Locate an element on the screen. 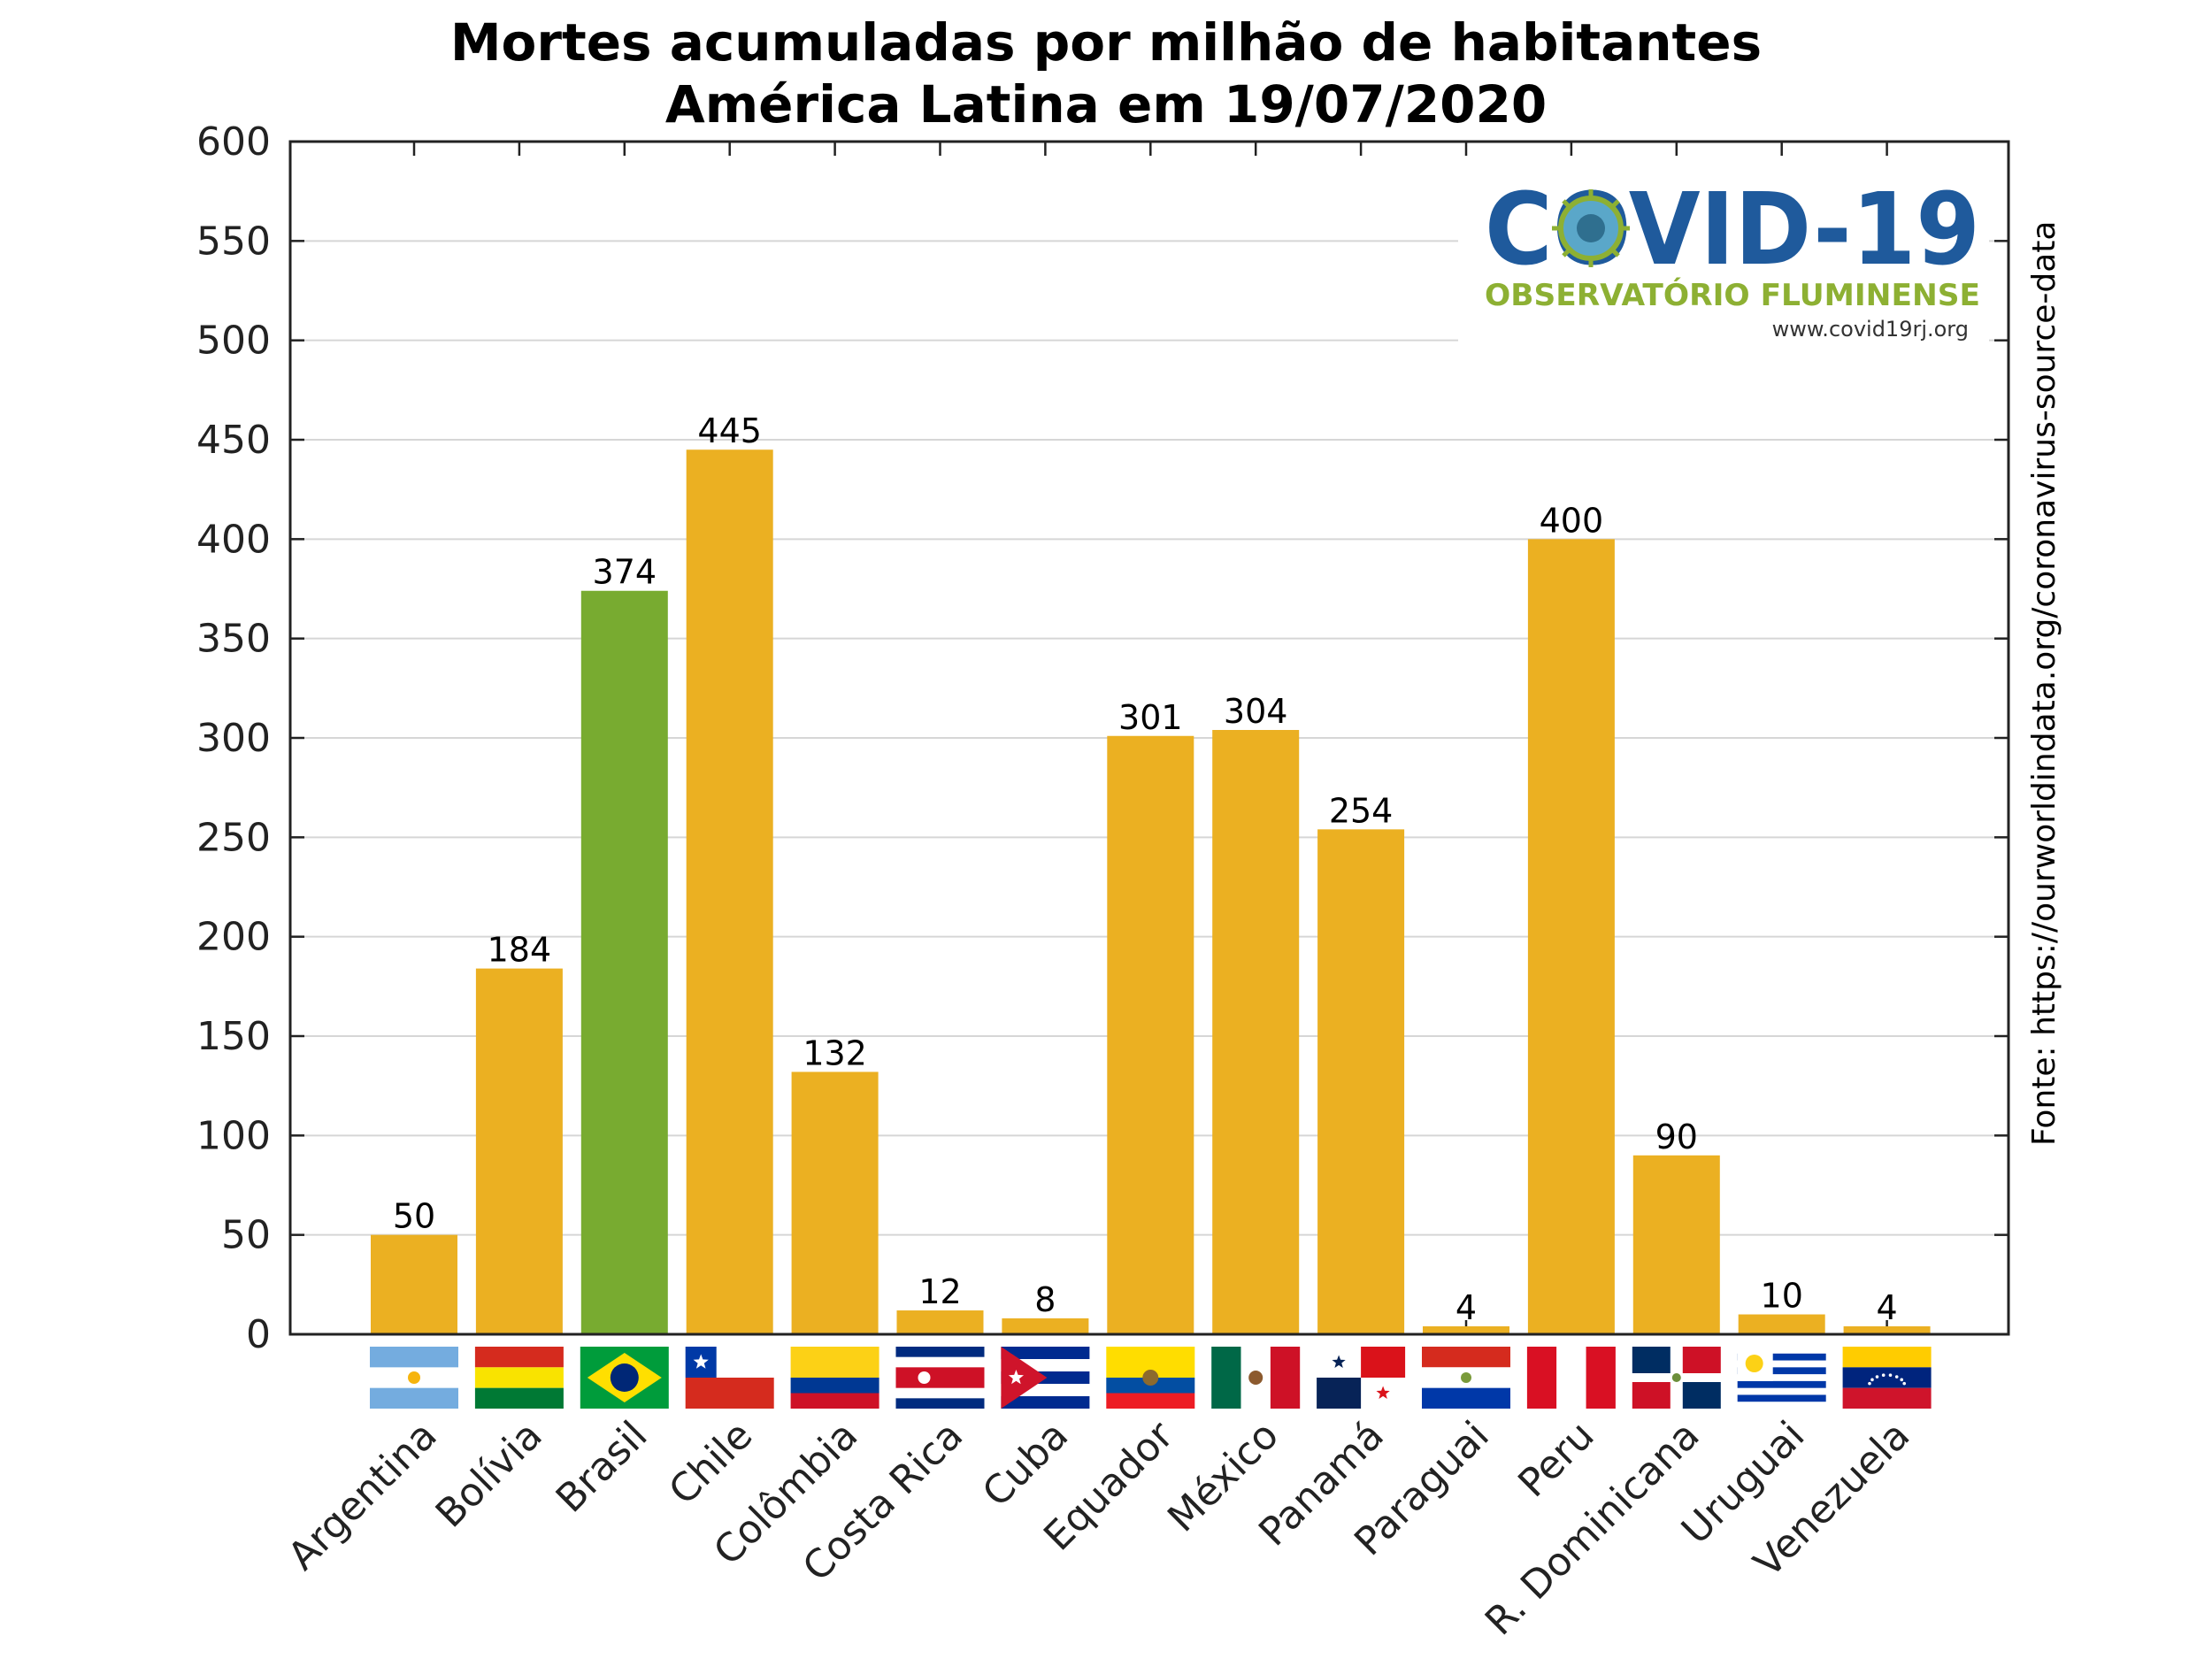 The width and height of the screenshot is (2212, 1659). bar-value-label: 400 is located at coordinates (1572, 521).